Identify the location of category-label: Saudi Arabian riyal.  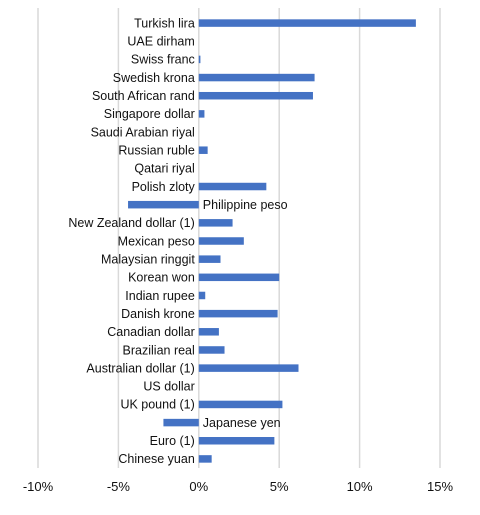
(143, 132).